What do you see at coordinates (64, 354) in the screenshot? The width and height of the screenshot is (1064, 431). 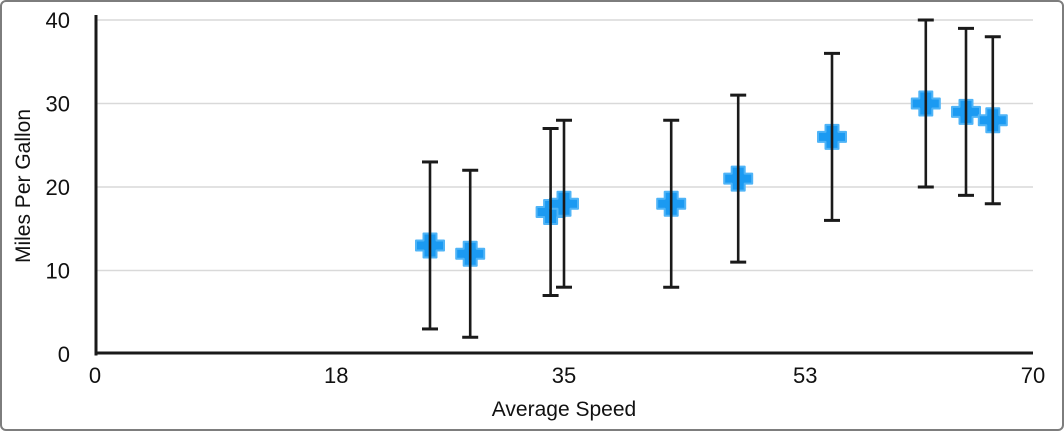 I see `y-tick-label: 0` at bounding box center [64, 354].